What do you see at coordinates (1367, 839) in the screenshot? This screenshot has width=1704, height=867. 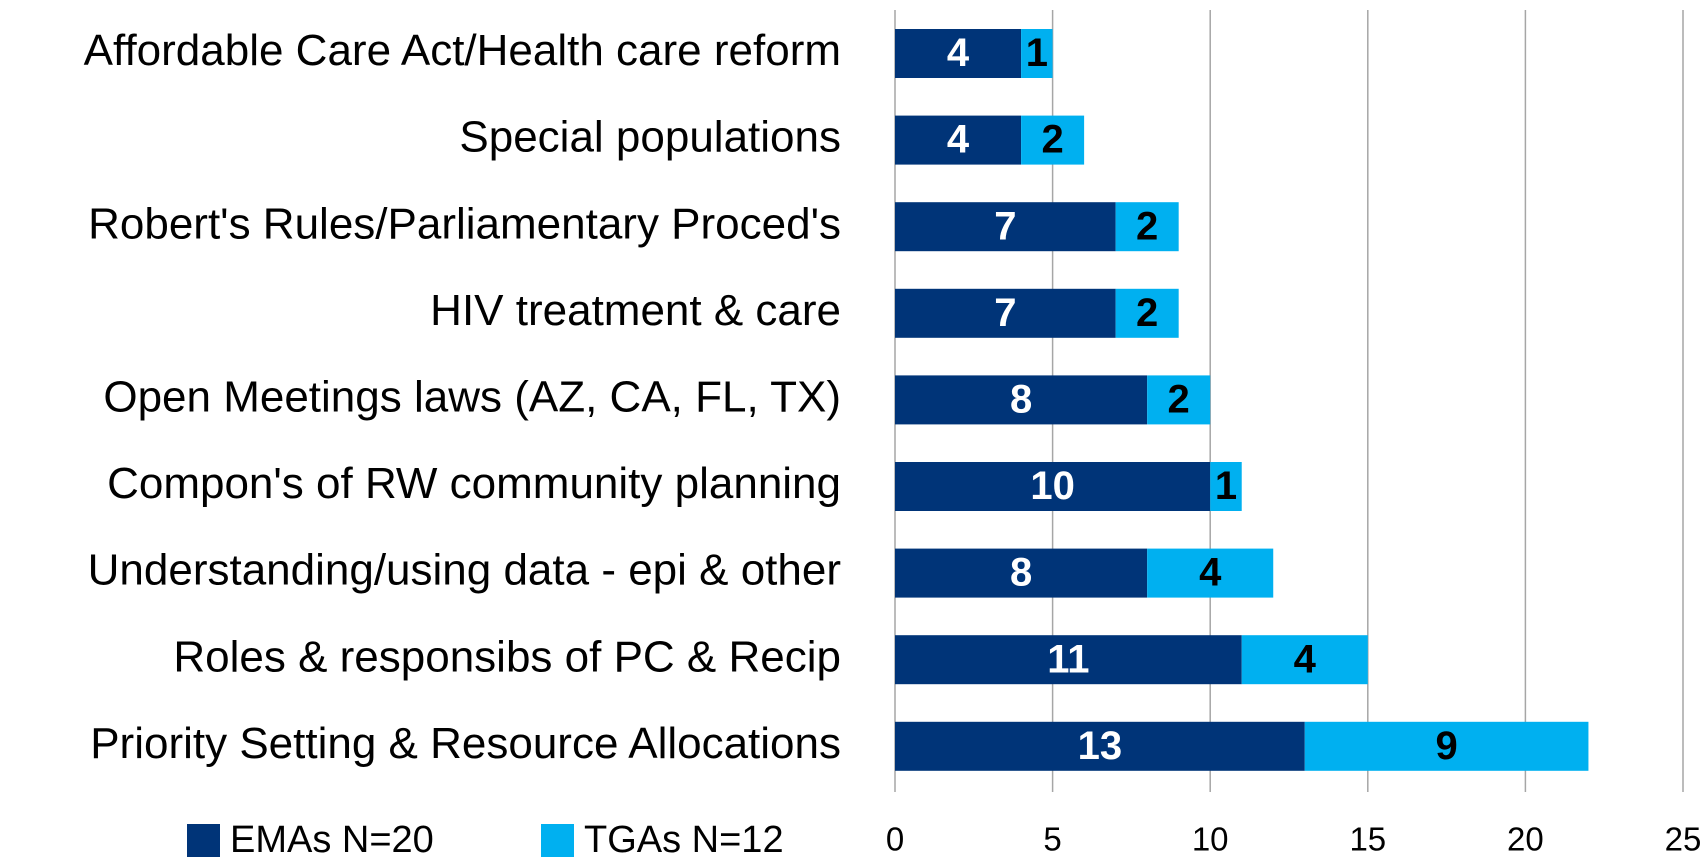 I see `x-tick-label: 15` at bounding box center [1367, 839].